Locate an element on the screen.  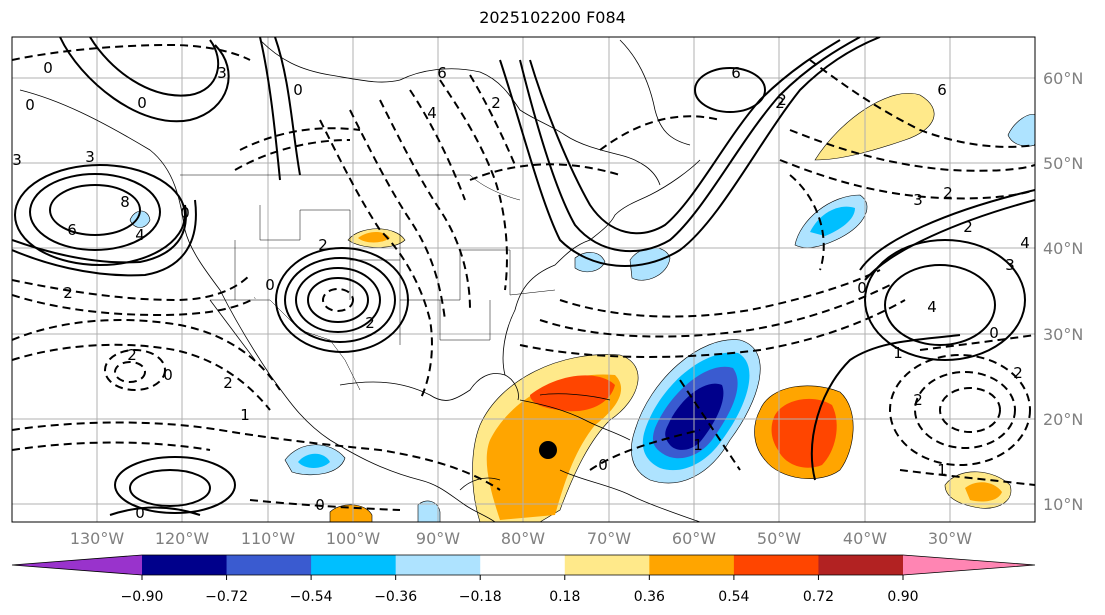
lon-label: 40°W is located at coordinates (865, 538).